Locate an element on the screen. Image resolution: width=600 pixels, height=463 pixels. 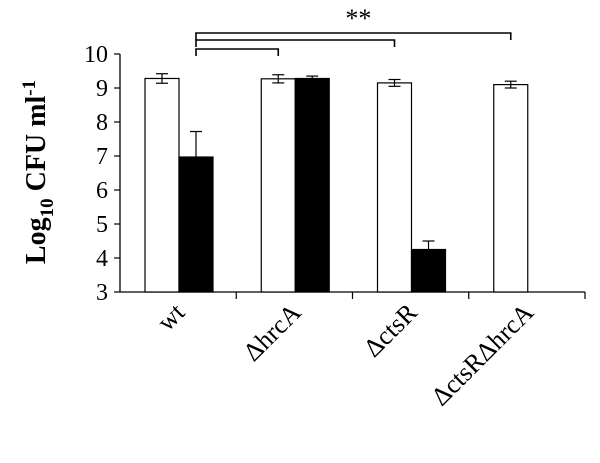
significance-label: ** is located at coordinates (358, 18).